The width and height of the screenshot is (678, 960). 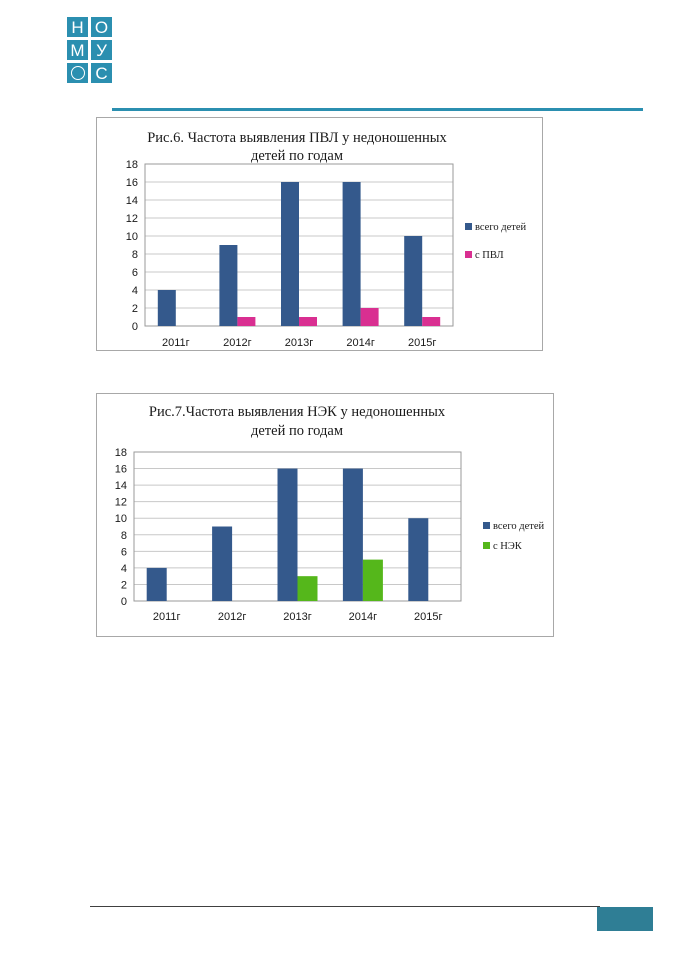 I want to click on legend-label: с ПВЛ, so click(x=489, y=255).